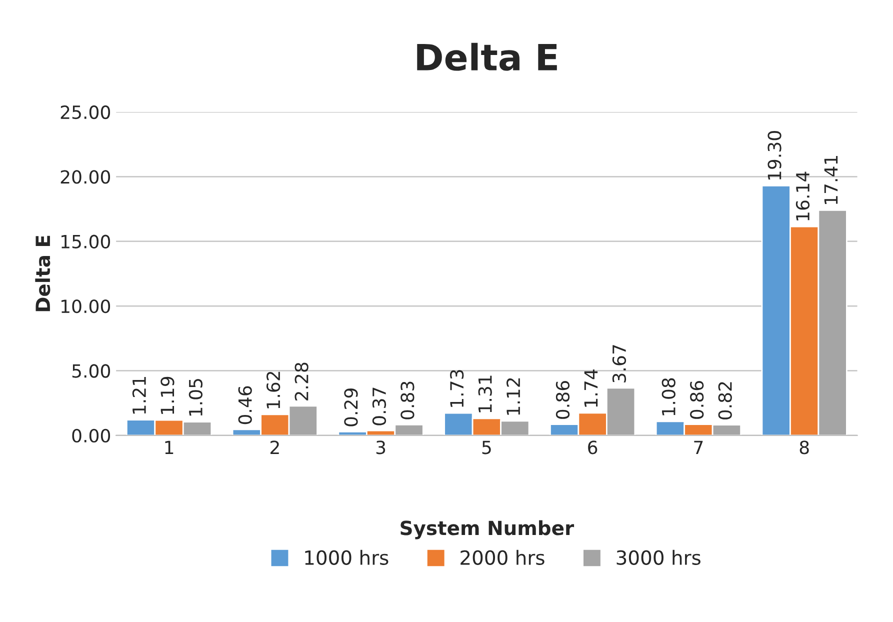 This screenshot has width=893, height=622. What do you see at coordinates (85, 112) in the screenshot?
I see `y-tick-label: 25.00` at bounding box center [85, 112].